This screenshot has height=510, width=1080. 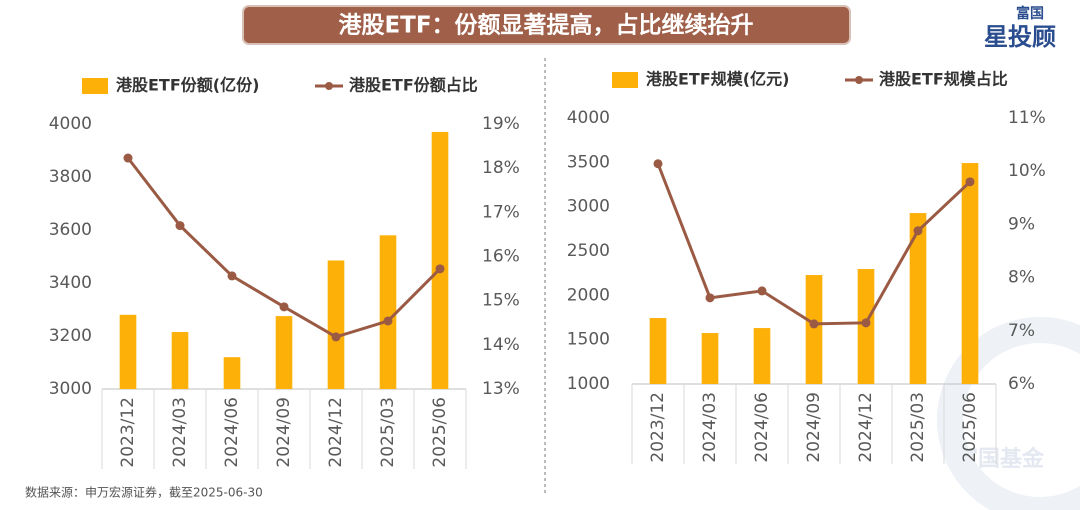 I want to click on title: 港股ETF：份额显著提高，占比继续抬升, so click(x=545, y=25).